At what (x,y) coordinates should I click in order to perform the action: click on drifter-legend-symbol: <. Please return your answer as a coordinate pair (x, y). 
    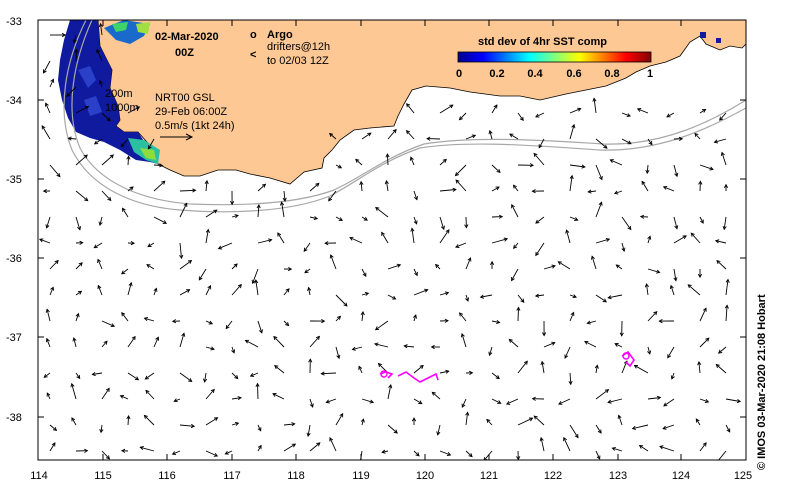
    Looking at the image, I should click on (253, 55).